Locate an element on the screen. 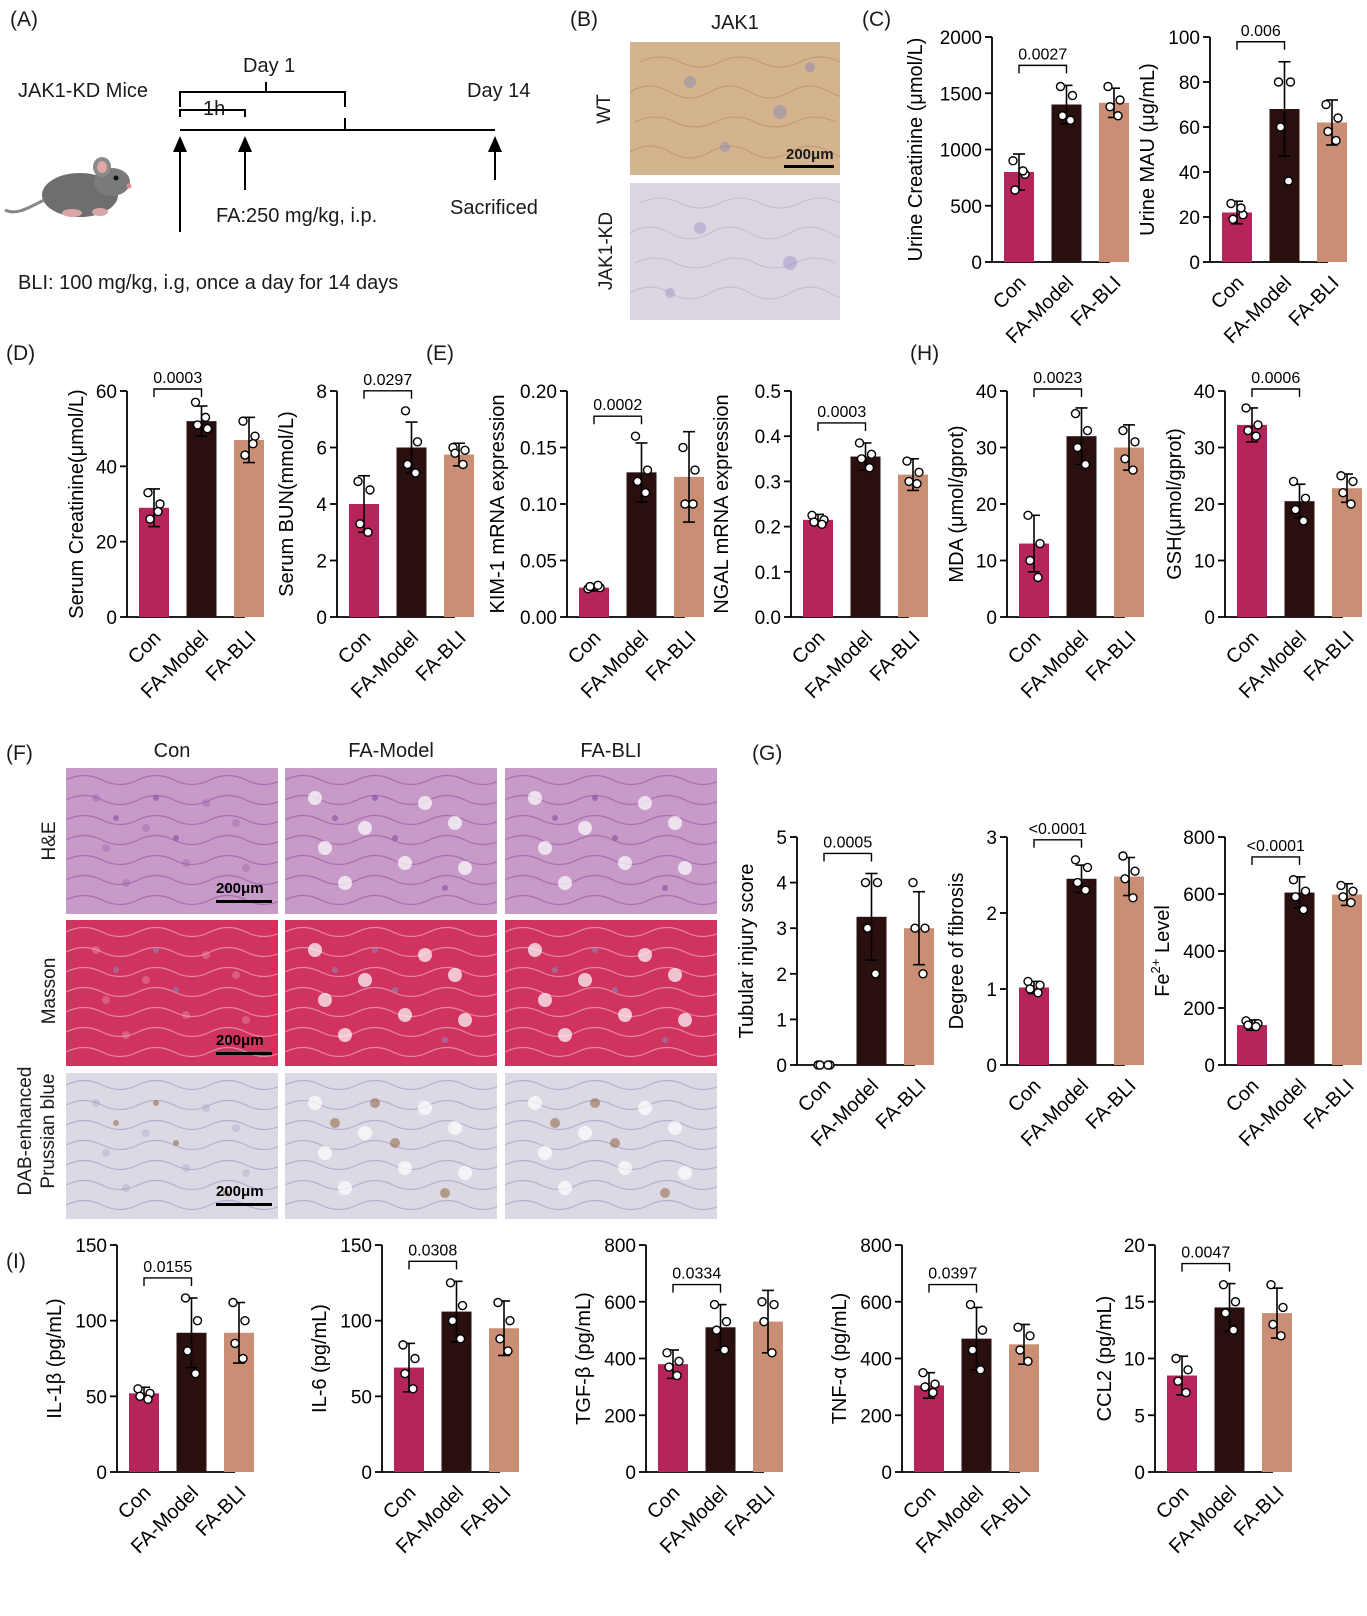  panel-label-a: (A) is located at coordinates (24, 19).